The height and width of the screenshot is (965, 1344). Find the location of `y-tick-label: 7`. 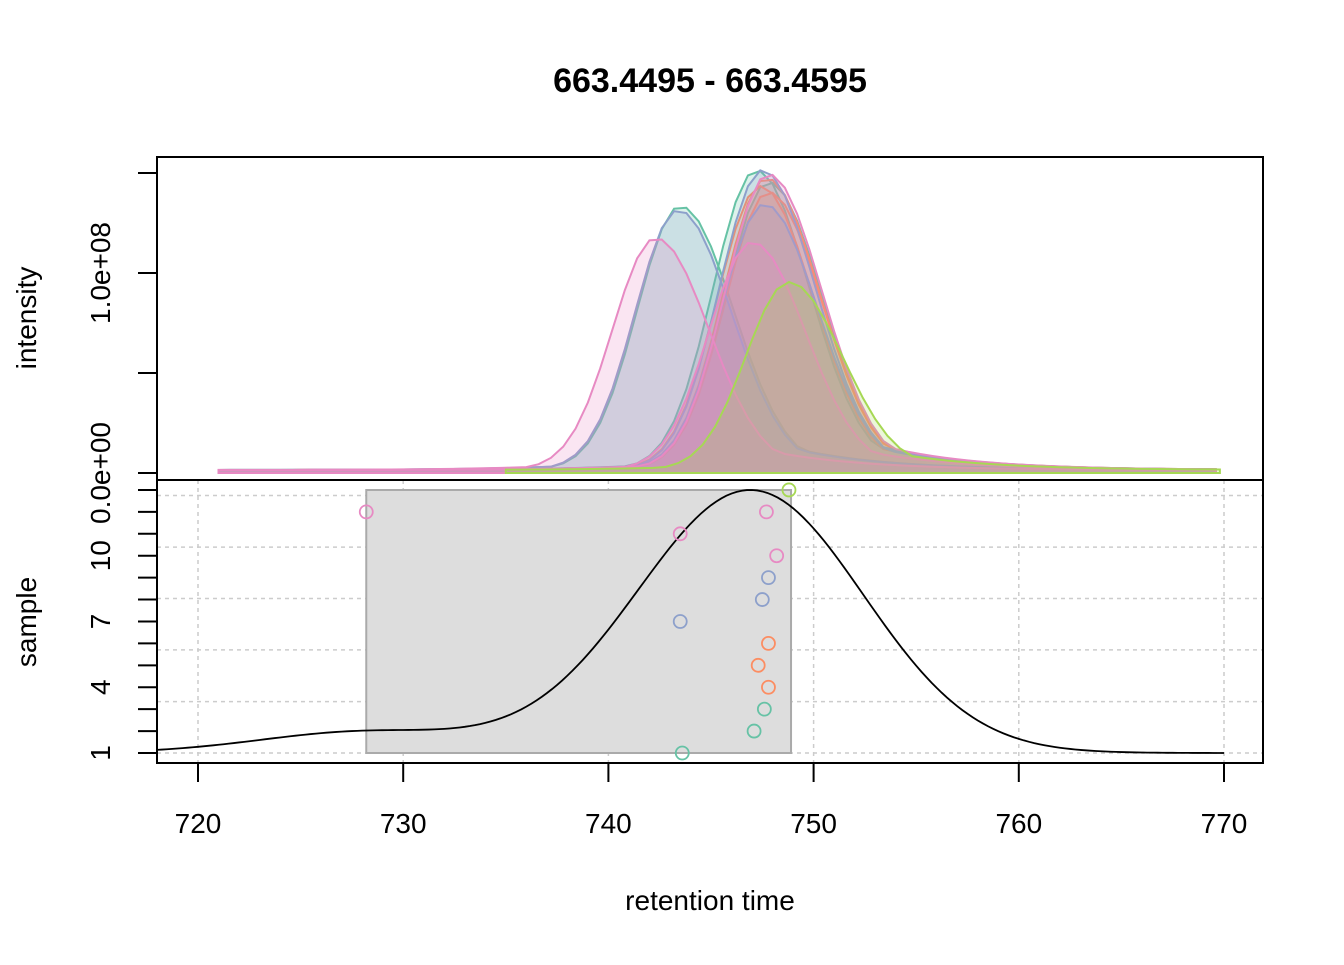

y-tick-label: 7 is located at coordinates (100, 622).